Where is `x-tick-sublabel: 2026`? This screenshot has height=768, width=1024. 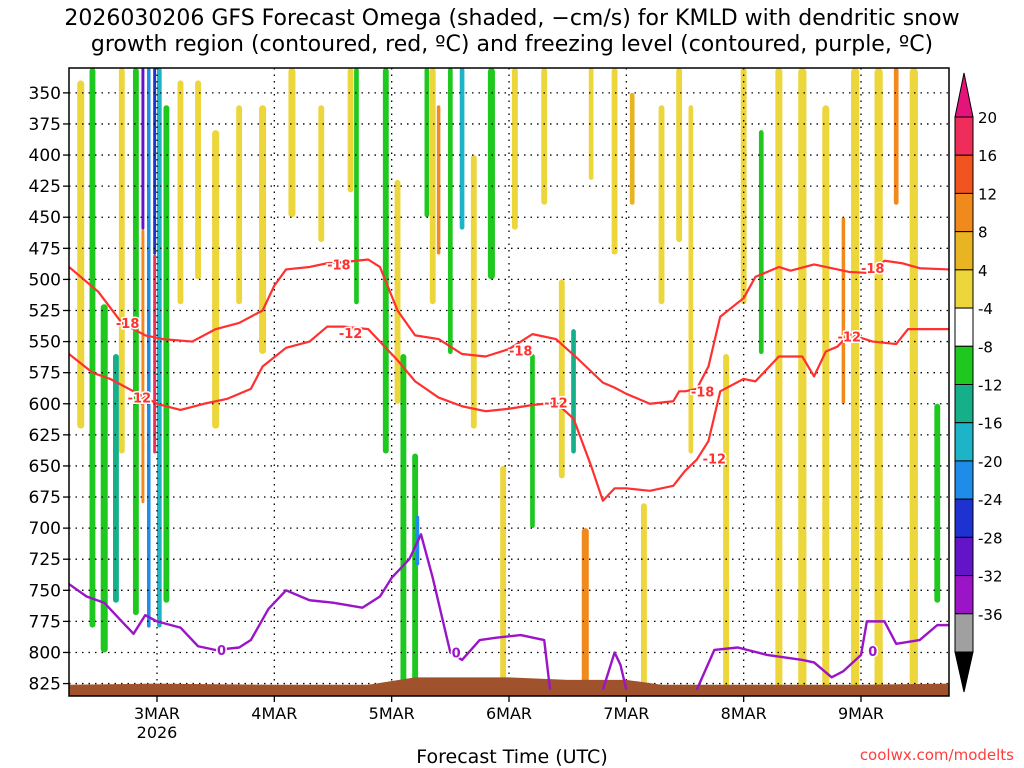 x-tick-sublabel: 2026 is located at coordinates (157, 732).